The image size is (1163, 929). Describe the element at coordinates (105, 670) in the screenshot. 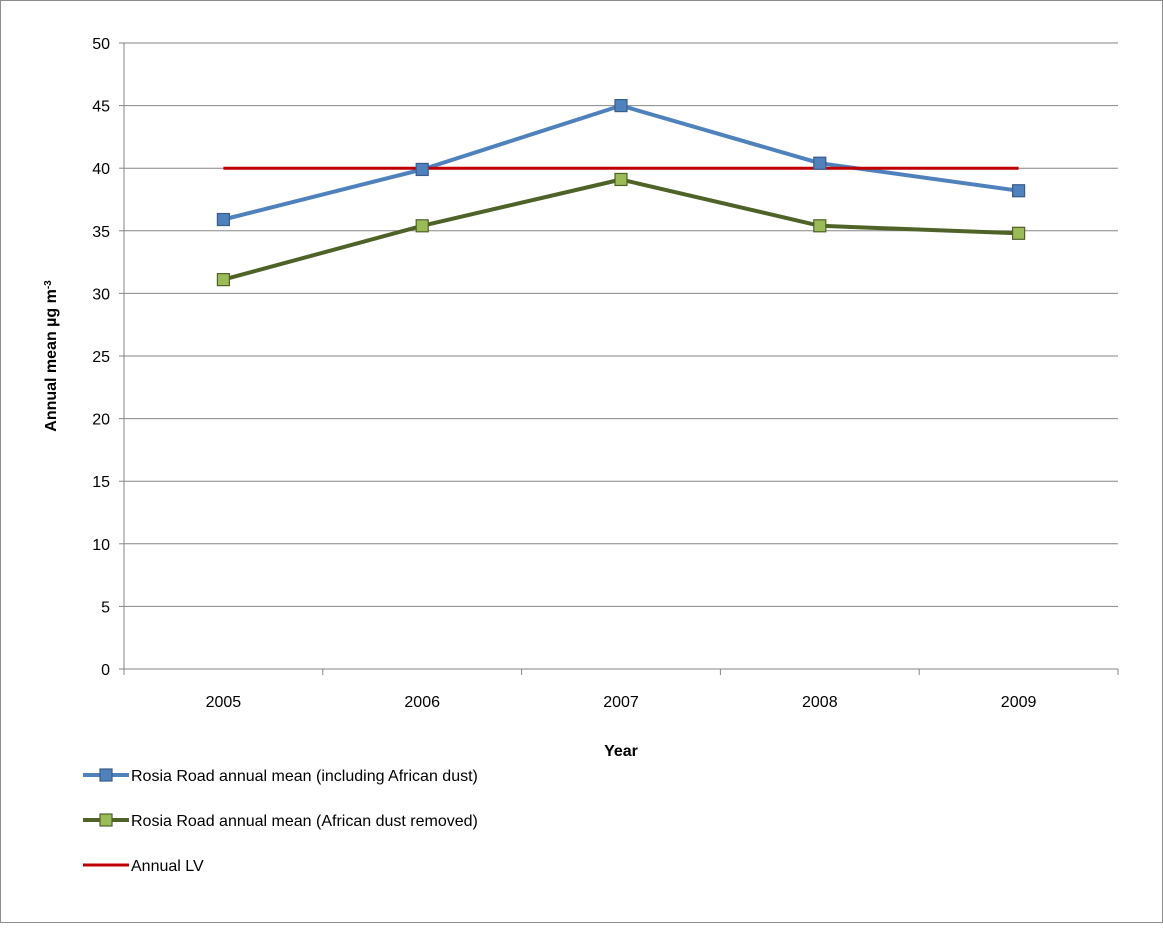

I see `y-tick-label: 0` at that location.